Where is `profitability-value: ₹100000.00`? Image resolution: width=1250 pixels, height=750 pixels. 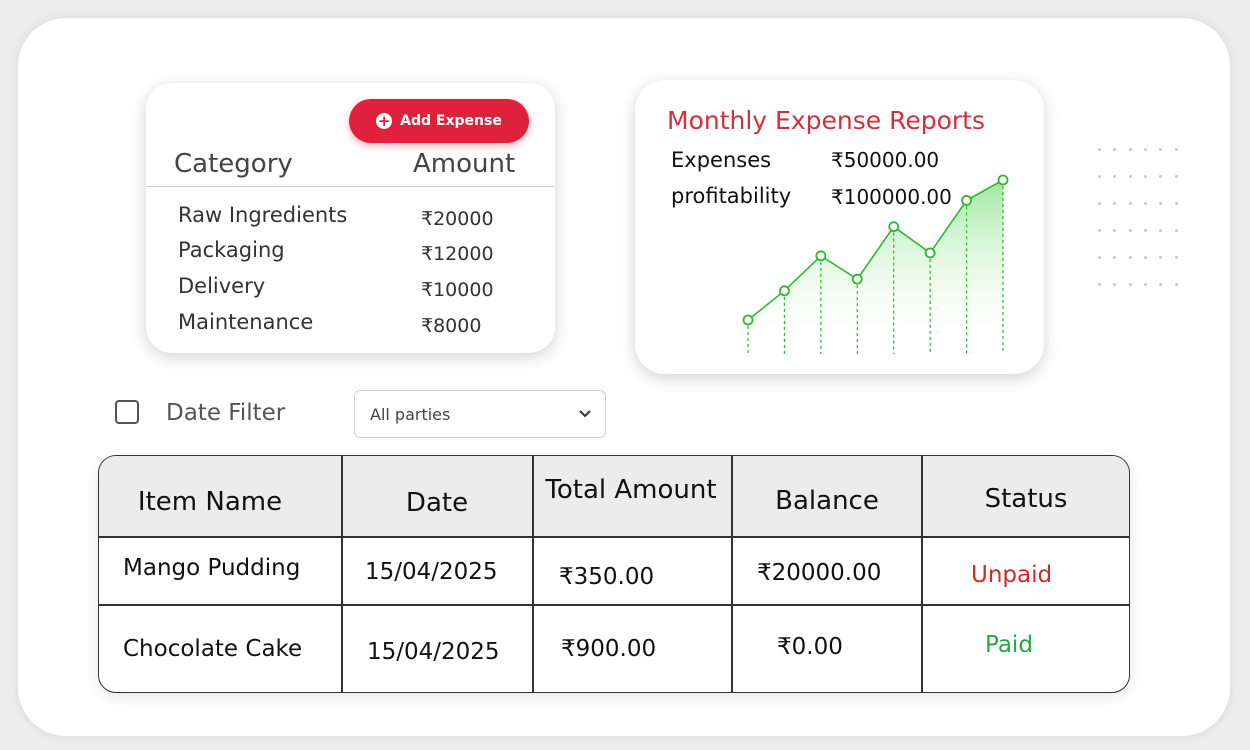
profitability-value: ₹100000.00 is located at coordinates (891, 197).